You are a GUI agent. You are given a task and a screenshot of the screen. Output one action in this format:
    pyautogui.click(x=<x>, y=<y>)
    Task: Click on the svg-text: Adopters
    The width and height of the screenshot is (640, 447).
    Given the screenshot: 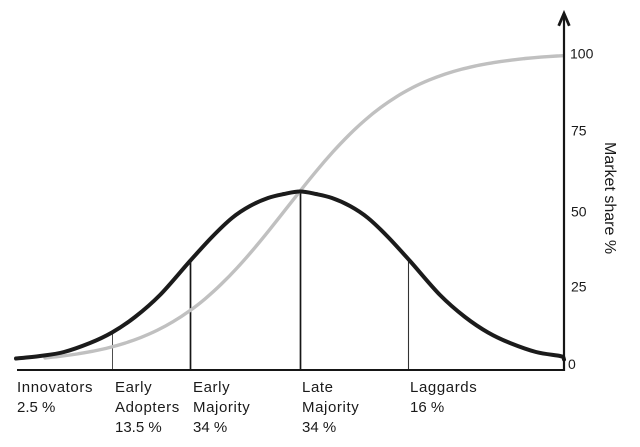 What is the action you would take?
    pyautogui.click(x=147, y=407)
    